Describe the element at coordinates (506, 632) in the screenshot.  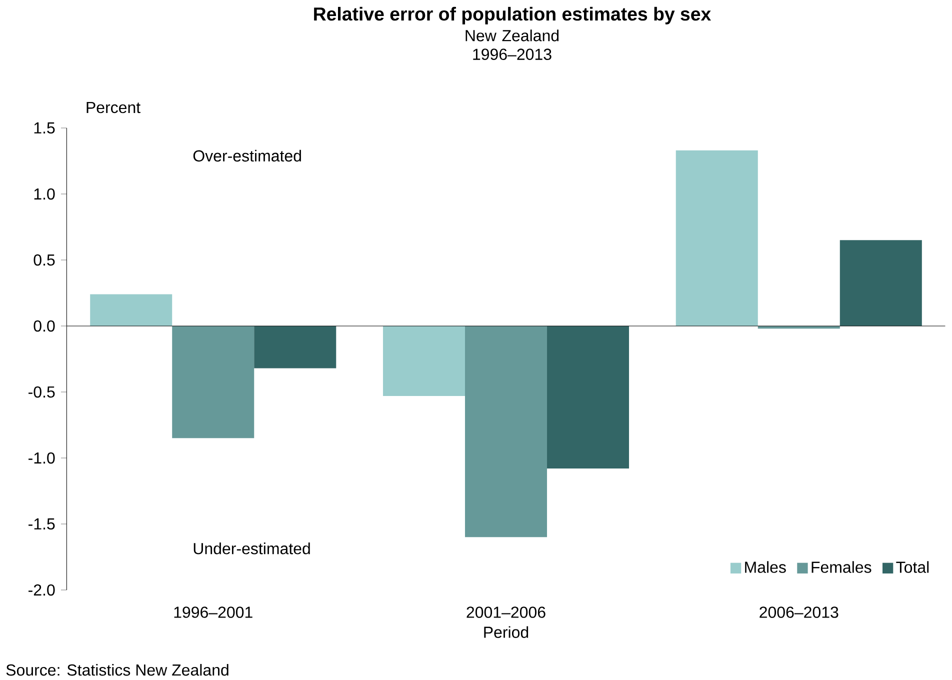
I see `x-axis-title: Period` at that location.